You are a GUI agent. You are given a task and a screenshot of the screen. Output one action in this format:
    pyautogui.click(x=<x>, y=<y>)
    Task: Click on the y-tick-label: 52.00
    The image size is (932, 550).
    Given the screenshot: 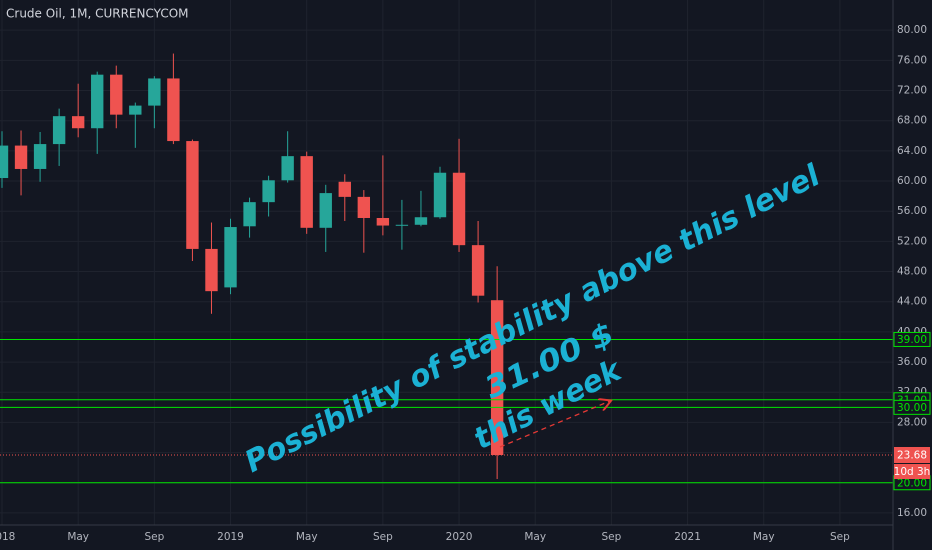 What is the action you would take?
    pyautogui.click(x=912, y=241)
    